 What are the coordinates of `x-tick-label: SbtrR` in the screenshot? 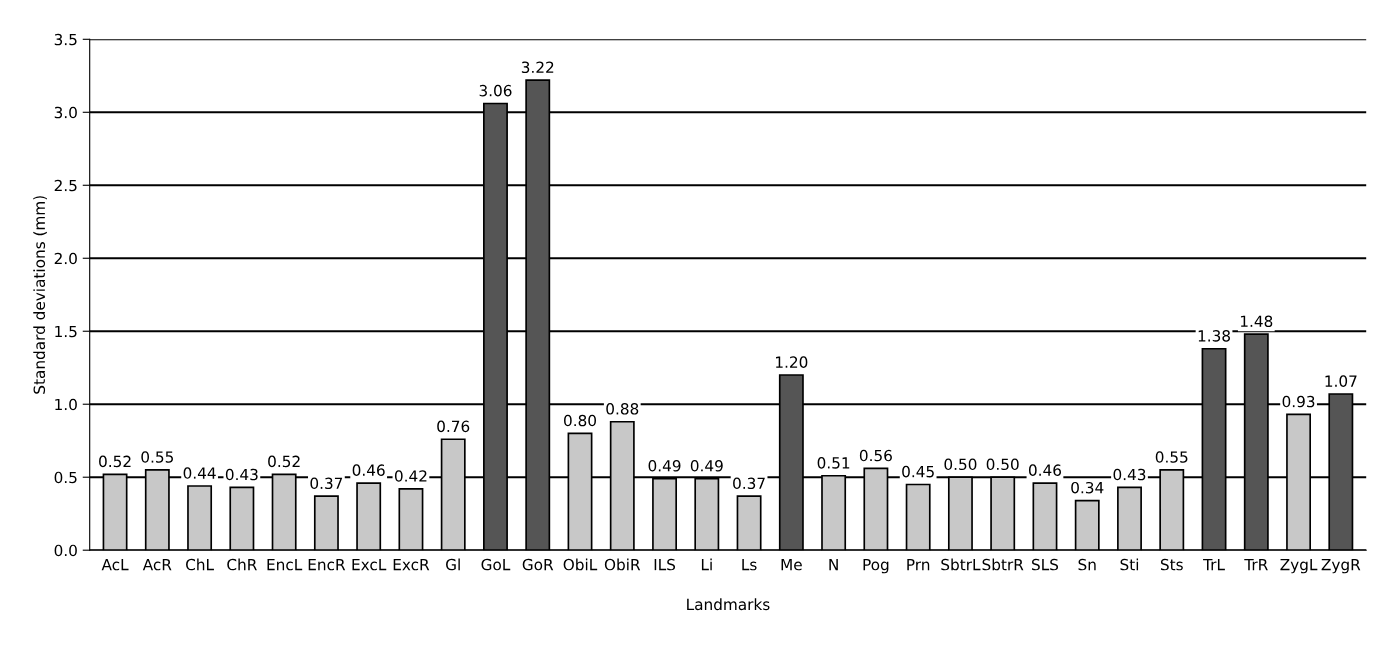 It's located at (1003, 564).